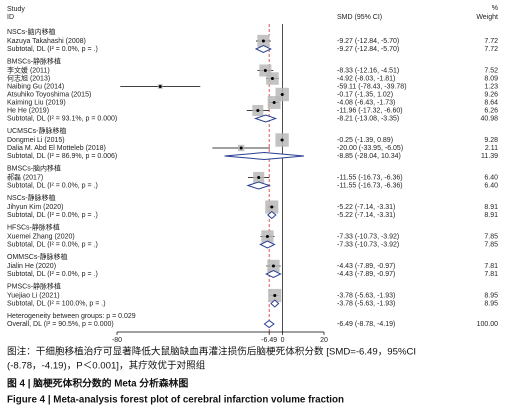 The image size is (506, 411). I want to click on weight-label: 6.26, so click(491, 110).